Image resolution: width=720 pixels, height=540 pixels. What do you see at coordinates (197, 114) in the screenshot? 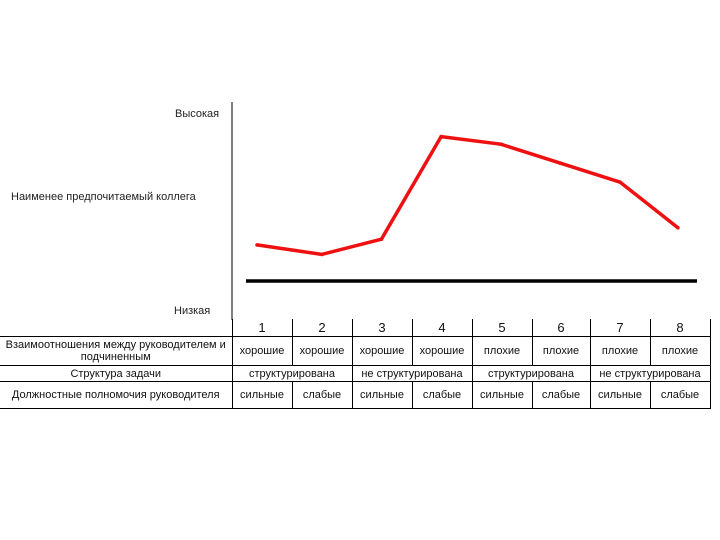
I see `y-label-high: Высокая` at bounding box center [197, 114].